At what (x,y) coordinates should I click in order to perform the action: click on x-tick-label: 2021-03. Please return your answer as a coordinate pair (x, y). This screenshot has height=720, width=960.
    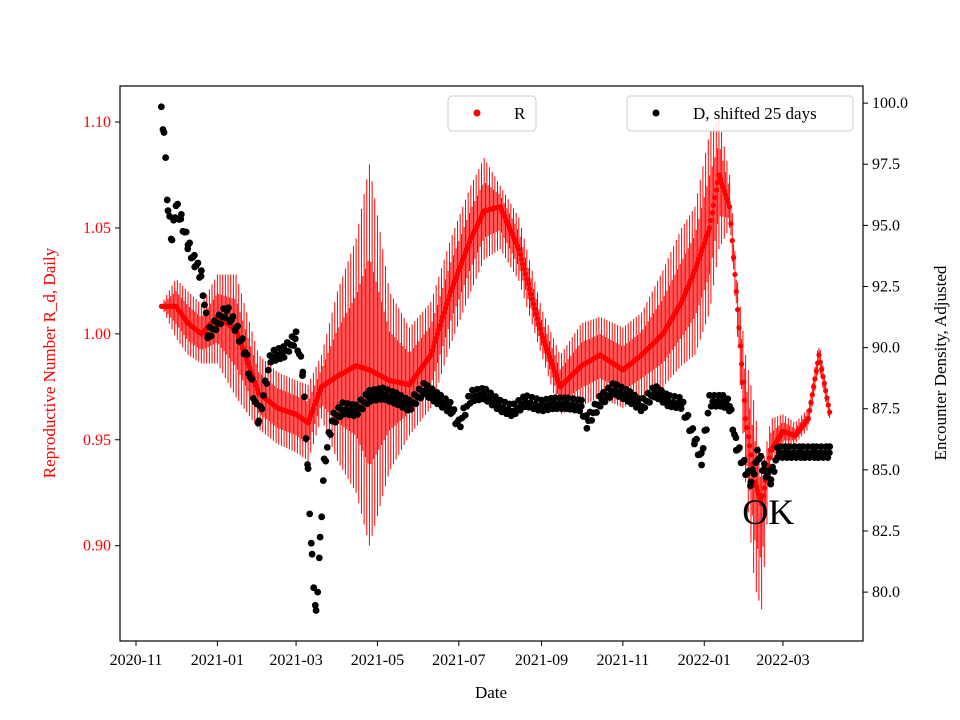
    Looking at the image, I should click on (295, 660).